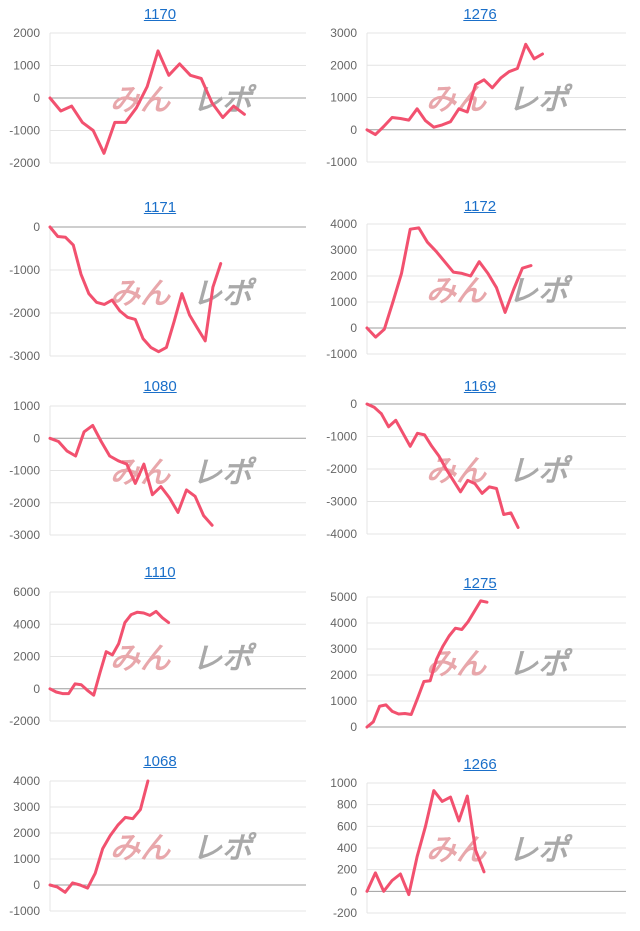 The image size is (640, 931). Describe the element at coordinates (343, 597) in the screenshot. I see `y-tick-label: 5000` at that location.